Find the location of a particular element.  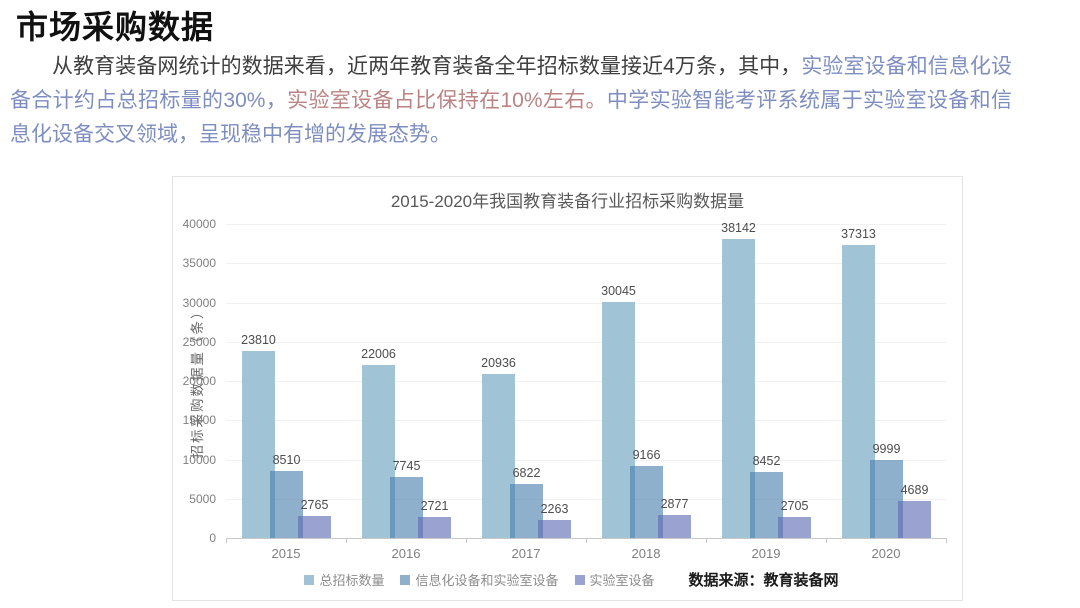

bar-value-label: 4689 is located at coordinates (914, 490).